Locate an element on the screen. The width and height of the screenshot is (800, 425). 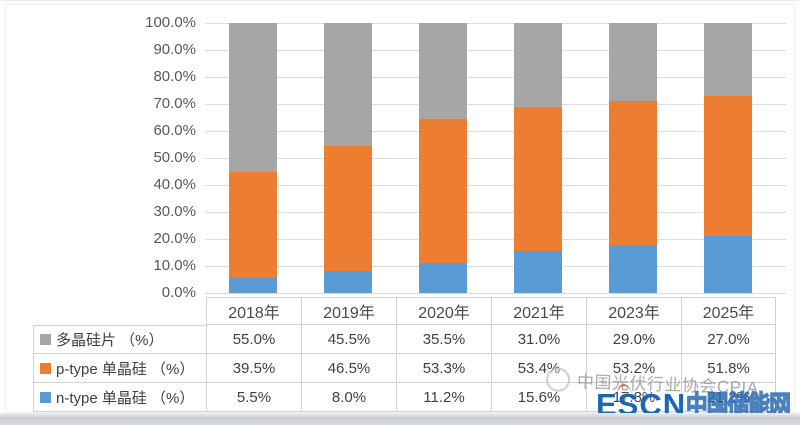
year-header-cell: 2023年 is located at coordinates (633, 311).